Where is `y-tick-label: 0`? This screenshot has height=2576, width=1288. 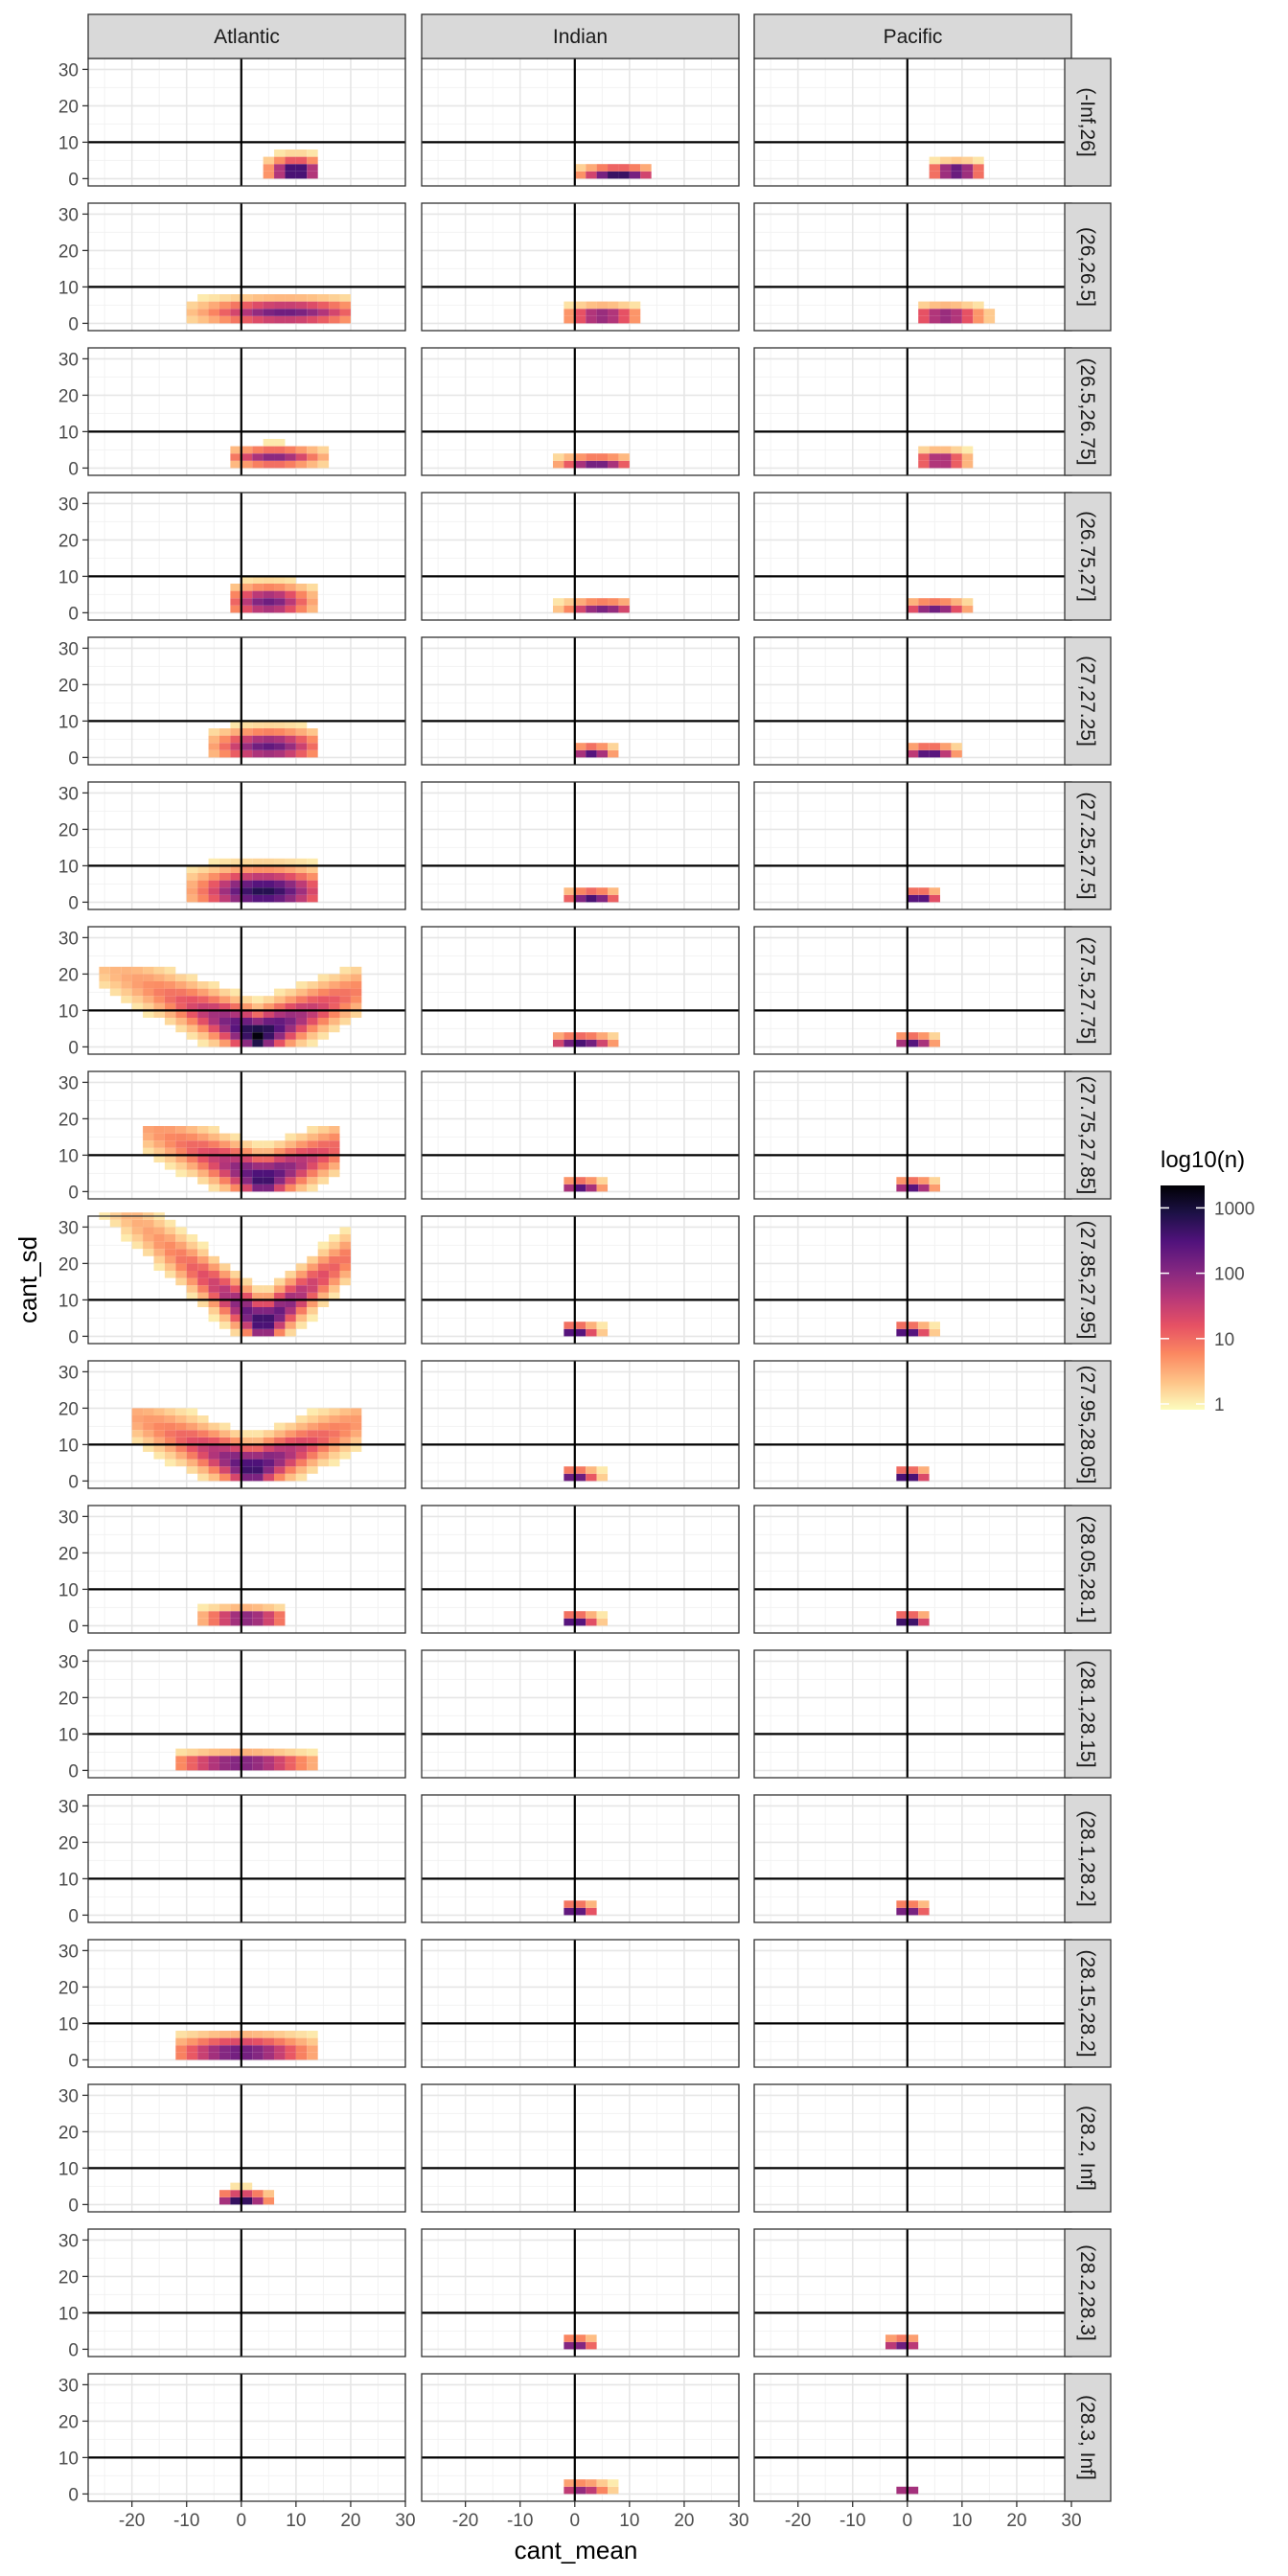
y-tick-label: 0 is located at coordinates (73, 1482).